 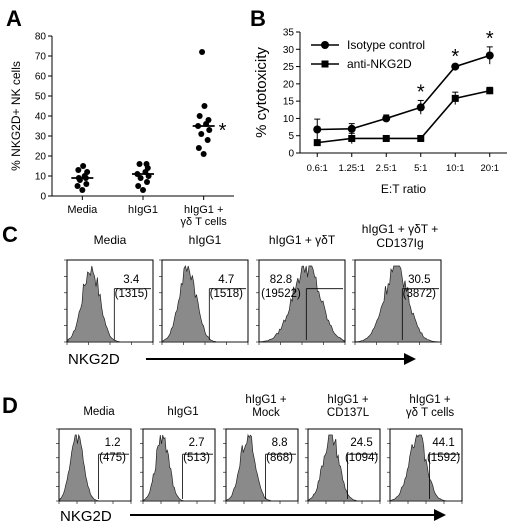 I want to click on mfi-label: (1592), so click(x=443, y=458).